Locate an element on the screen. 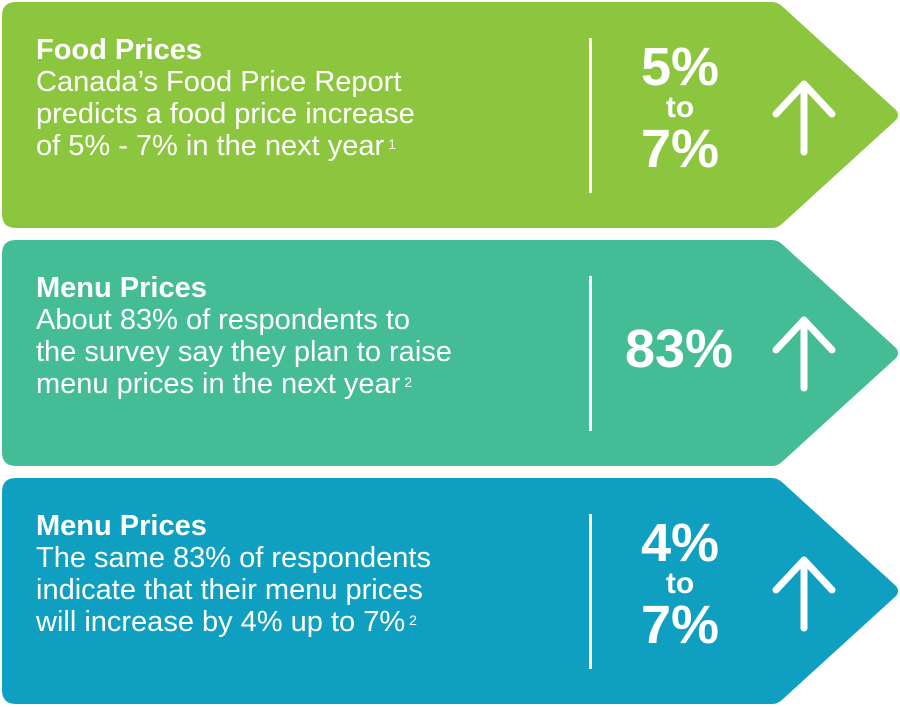 The image size is (900, 707). card-line-text: menu prices in the next year is located at coordinates (218, 384).